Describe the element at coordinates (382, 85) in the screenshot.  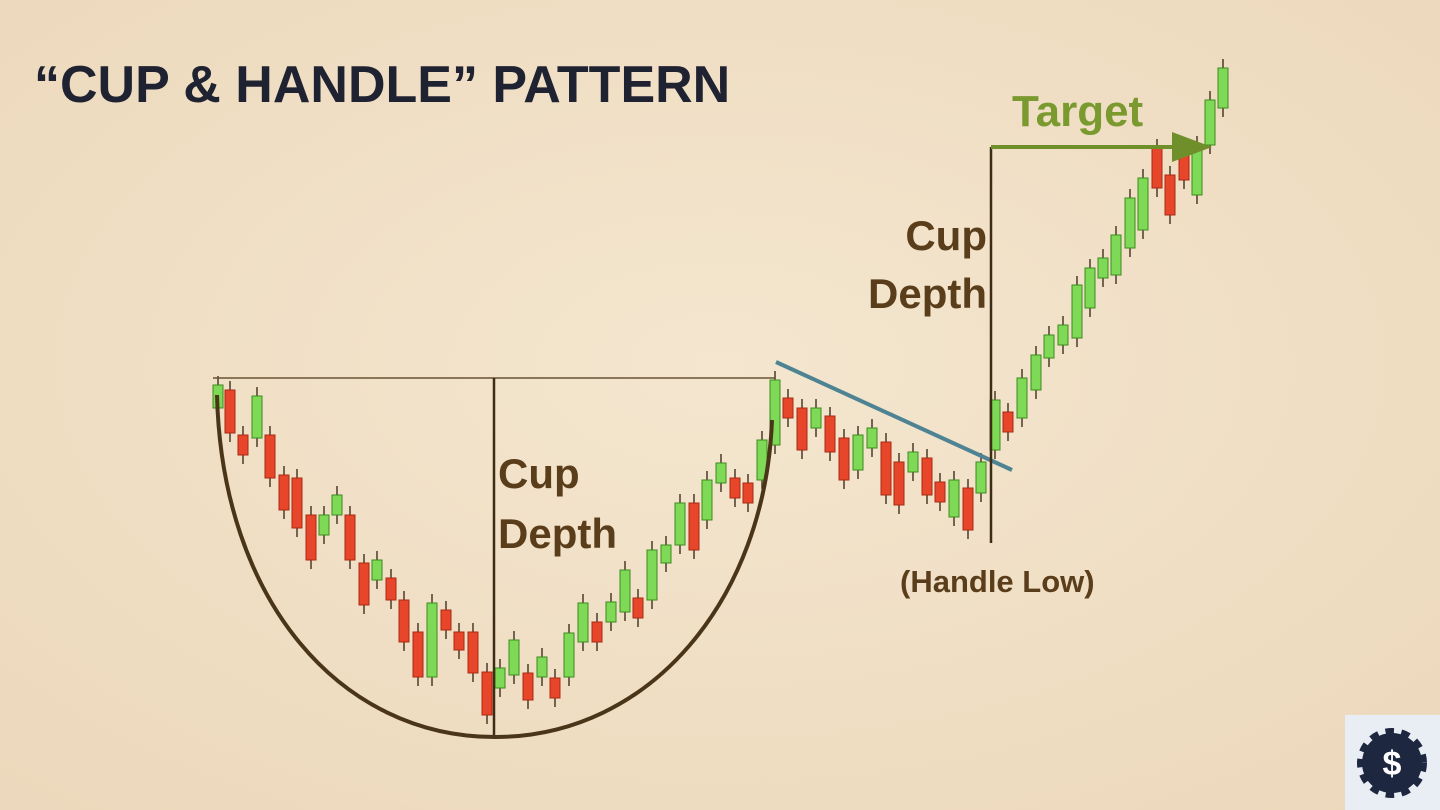
I see `title: “CUP & HANDLE” PATTERN` at that location.